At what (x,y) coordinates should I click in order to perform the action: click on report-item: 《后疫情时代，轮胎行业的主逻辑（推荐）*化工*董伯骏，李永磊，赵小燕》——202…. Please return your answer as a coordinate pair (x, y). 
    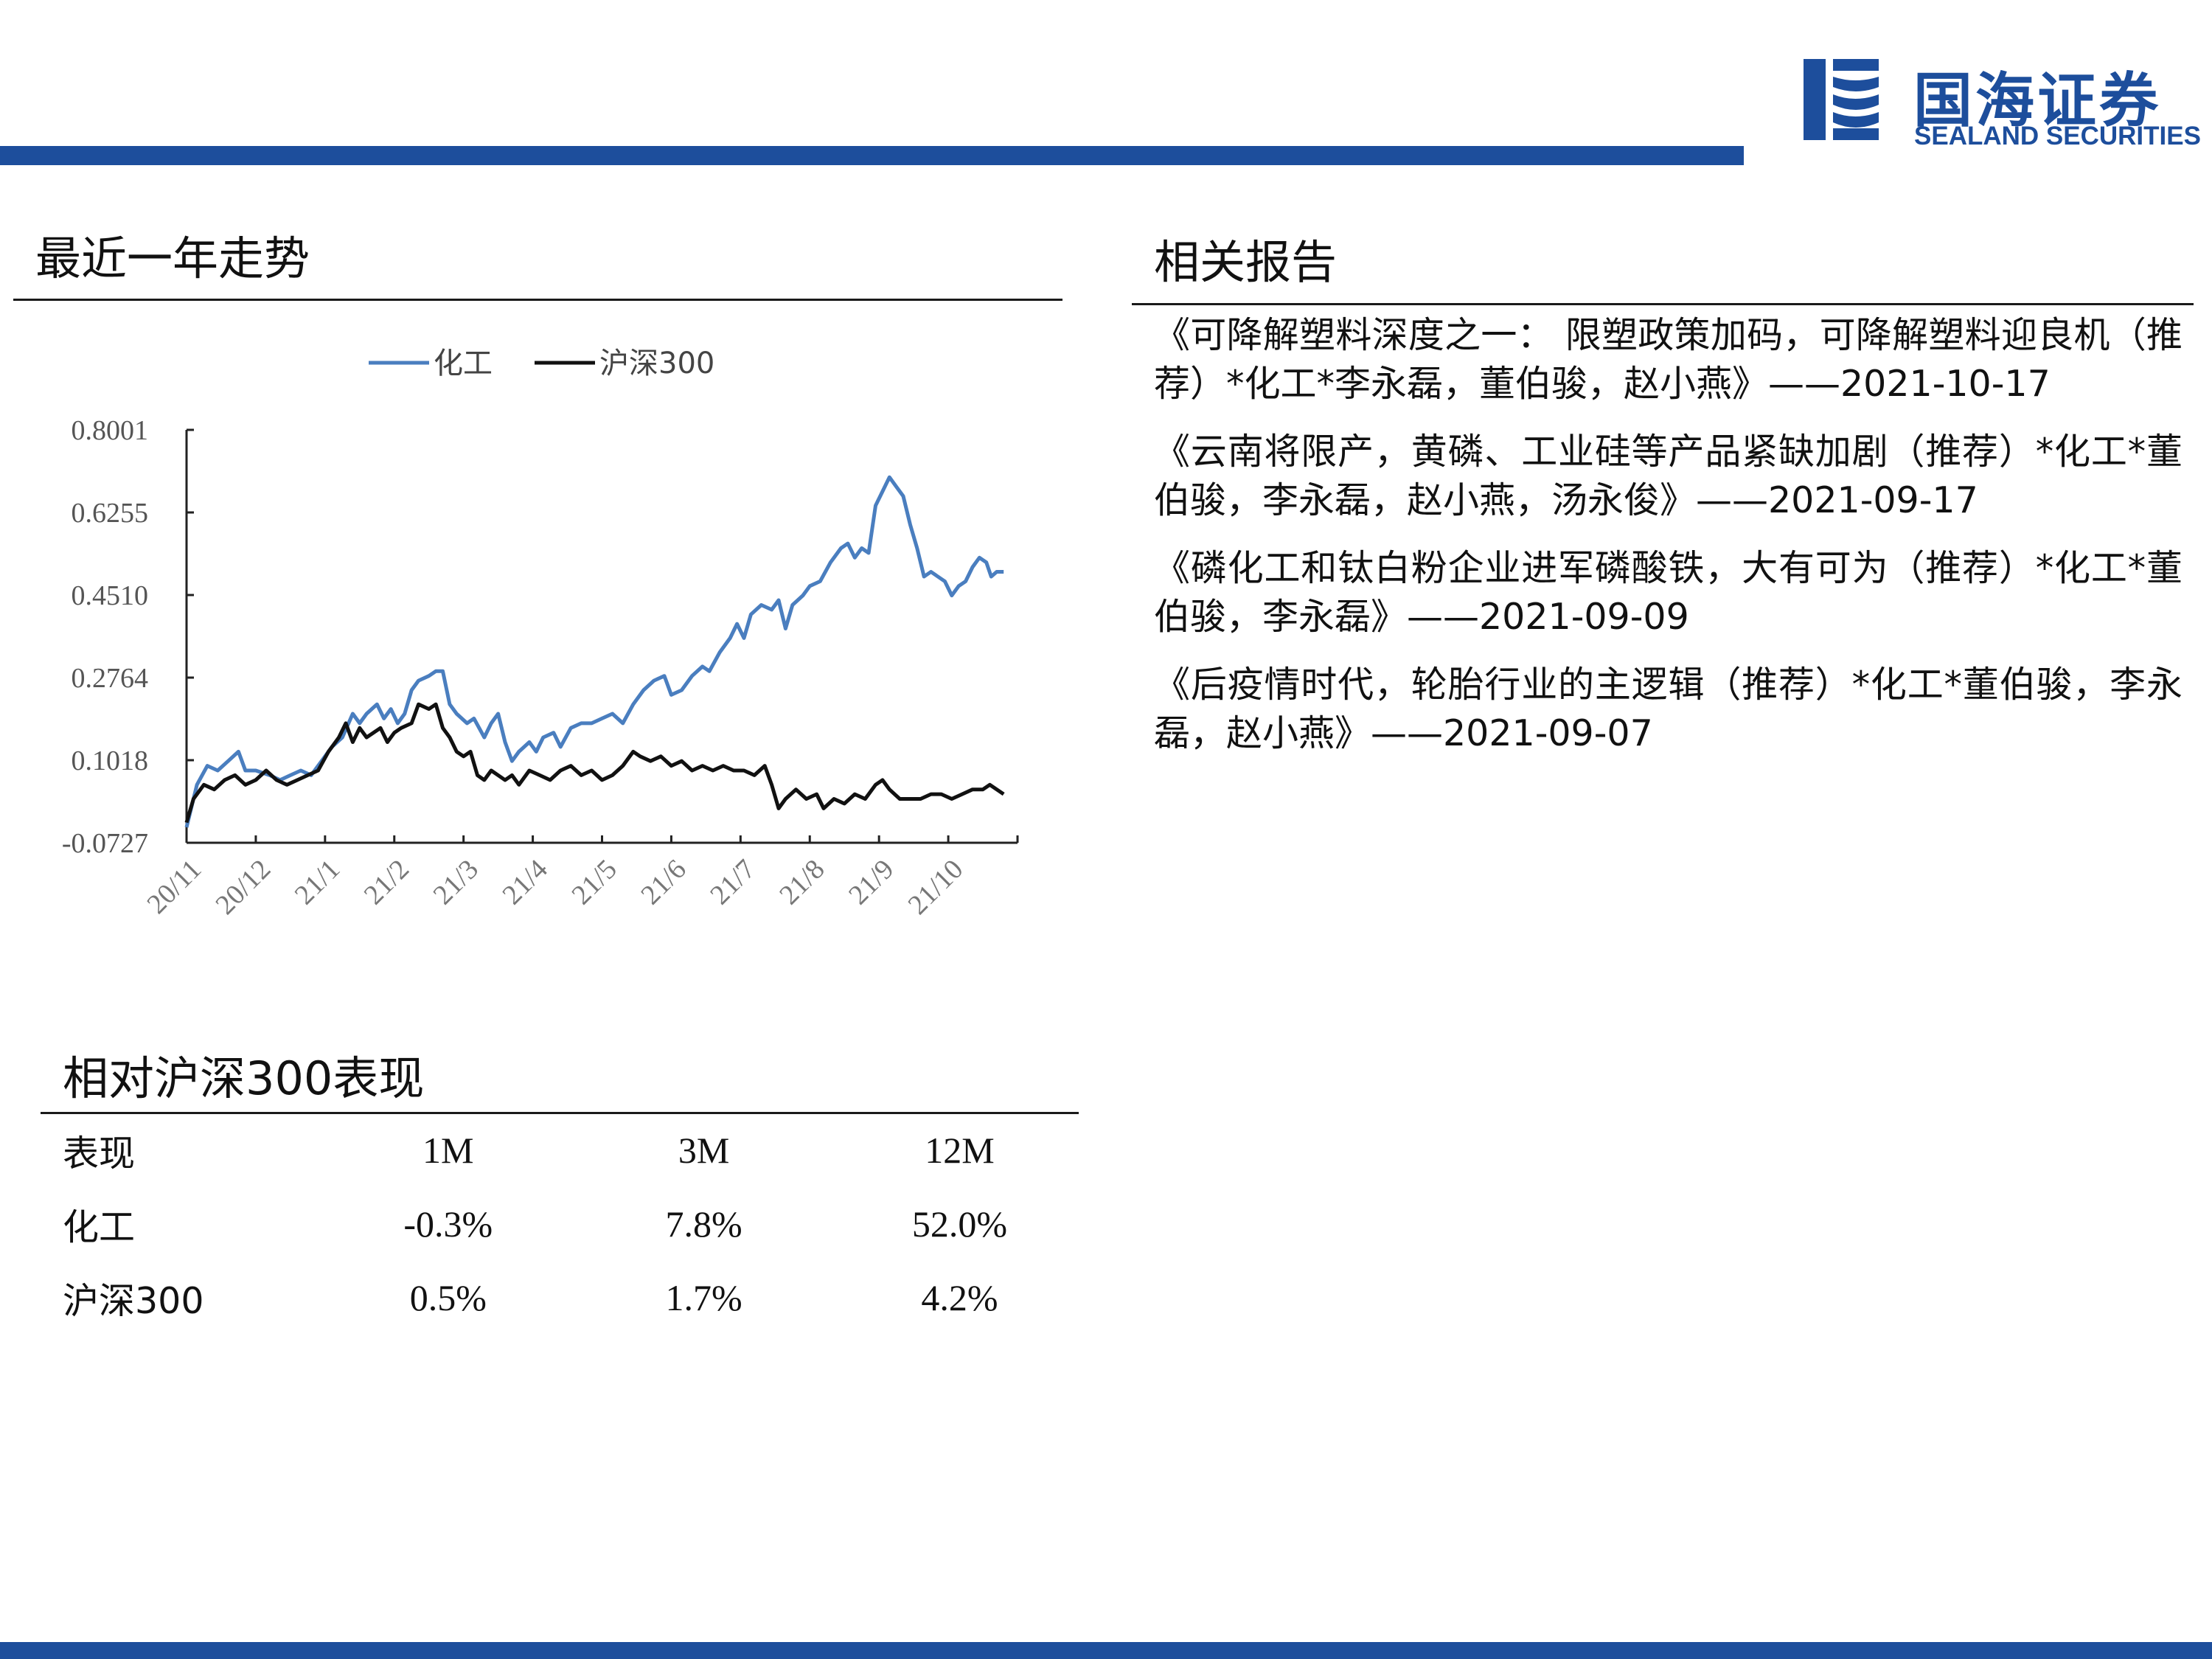
    Looking at the image, I should click on (1668, 709).